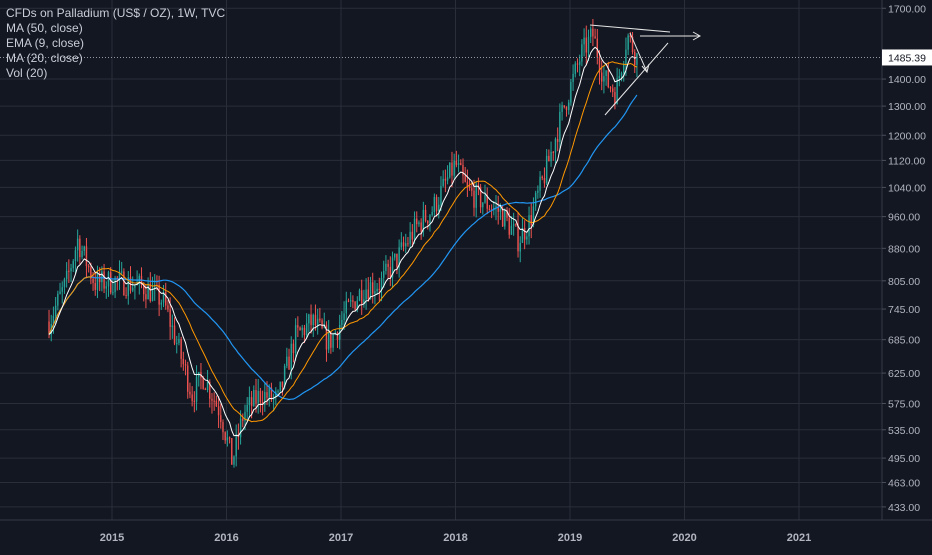 The height and width of the screenshot is (555, 932). What do you see at coordinates (904, 459) in the screenshot?
I see `price-axis-label: 495.00` at bounding box center [904, 459].